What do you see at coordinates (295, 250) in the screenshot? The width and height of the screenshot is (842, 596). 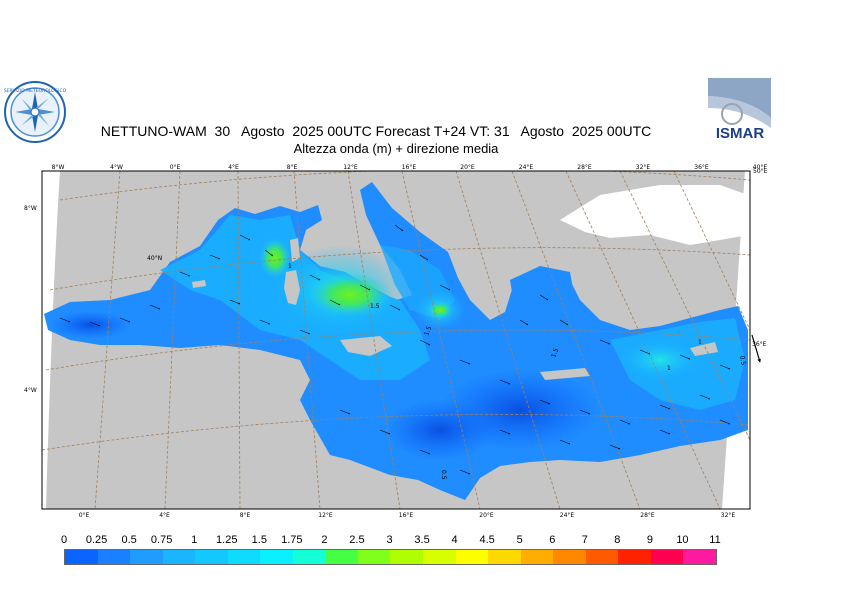 I see `island-corsica` at bounding box center [295, 250].